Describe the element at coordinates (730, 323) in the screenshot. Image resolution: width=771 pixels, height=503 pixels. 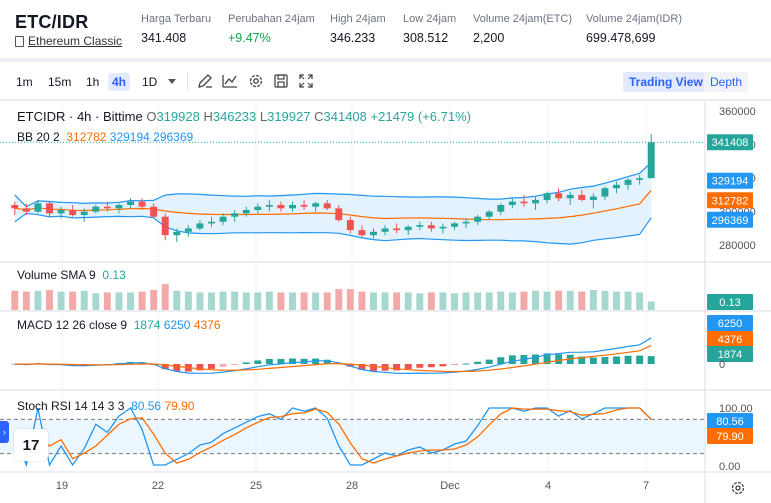
I see `macd-badge-bg` at that location.